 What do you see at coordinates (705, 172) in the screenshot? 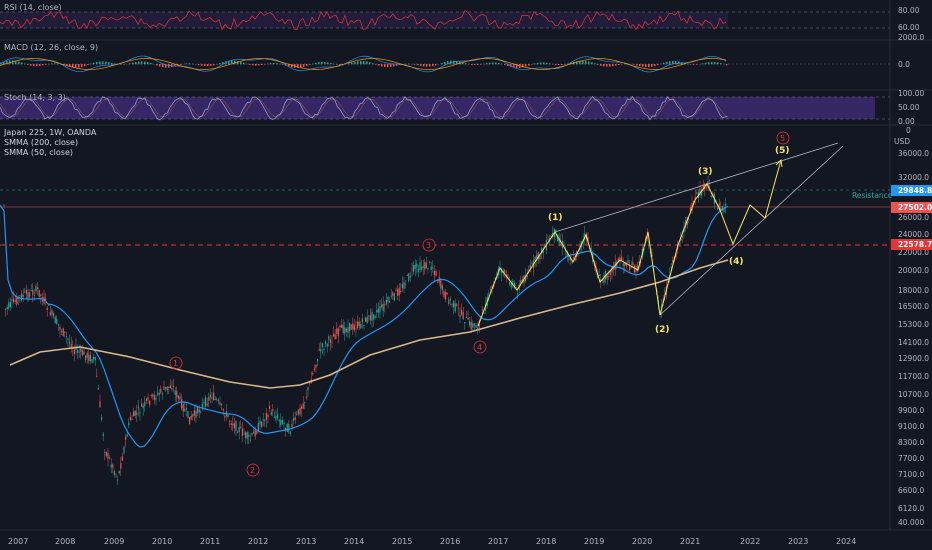
I see `wave-label-3: (3)` at bounding box center [705, 172].